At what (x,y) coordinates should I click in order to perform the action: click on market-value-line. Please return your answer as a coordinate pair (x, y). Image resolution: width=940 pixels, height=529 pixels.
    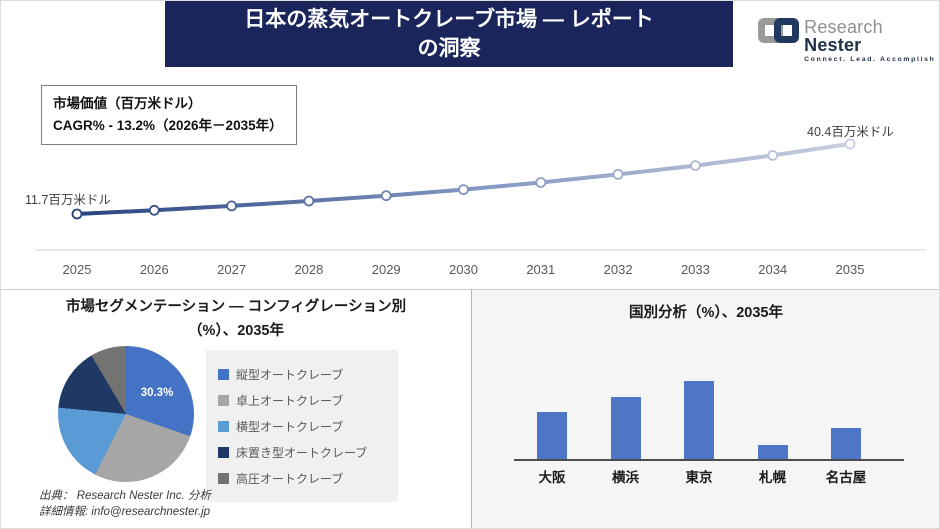
    Looking at the image, I should click on (463, 178).